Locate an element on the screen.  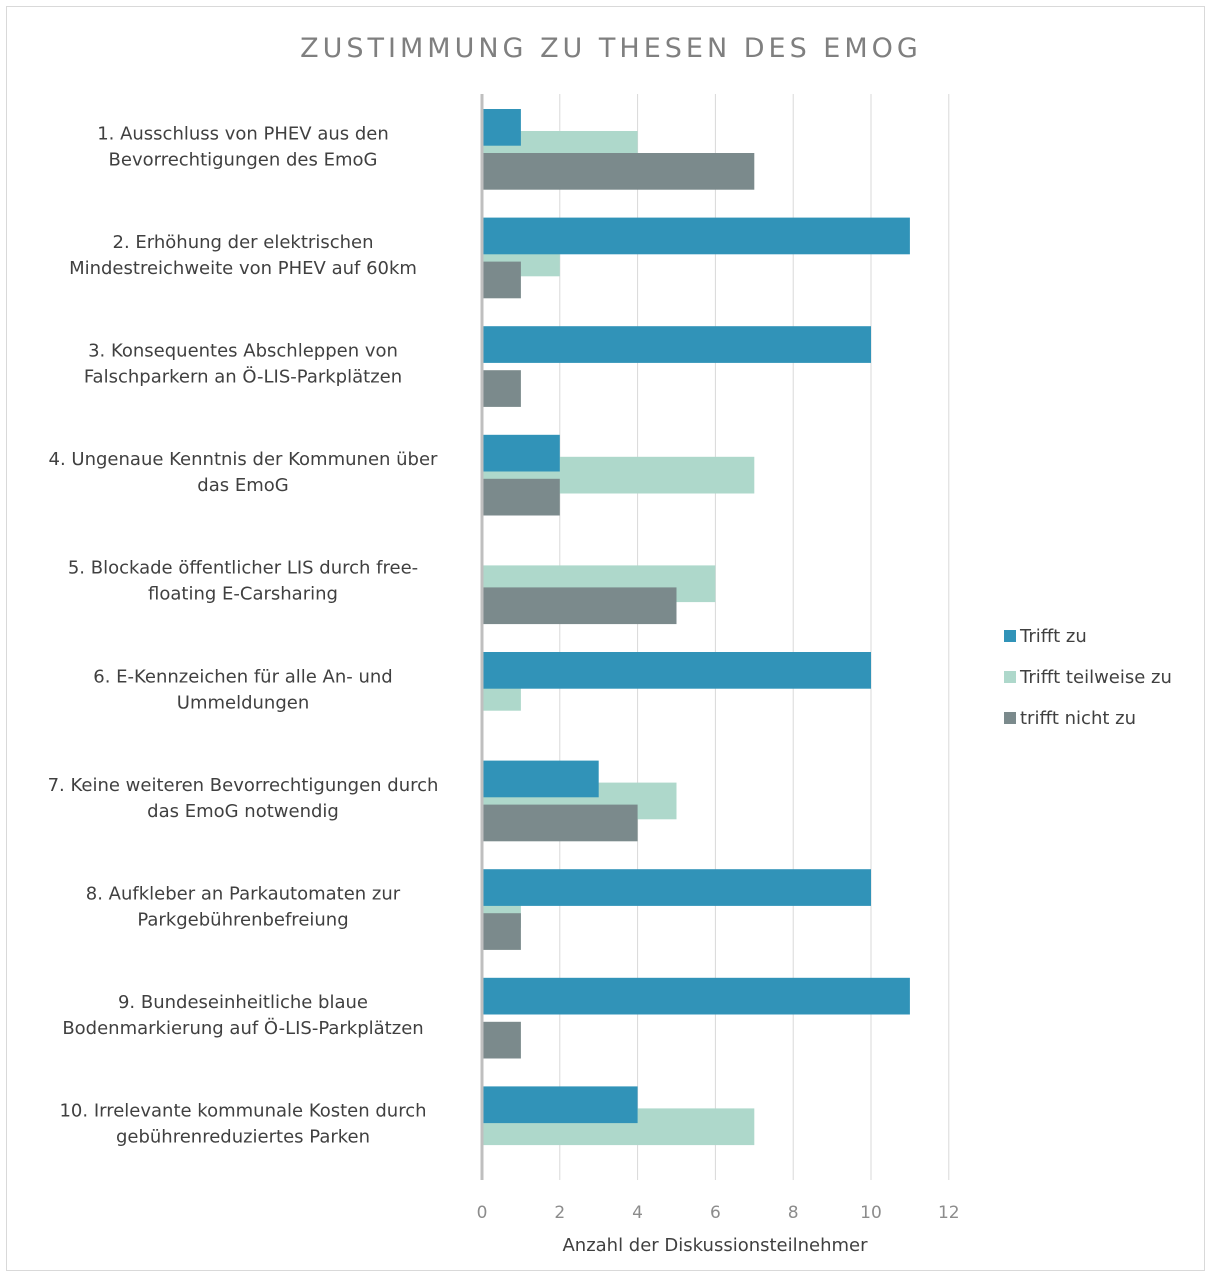
category-label-line: 8. Aufkleber an Parkautomaten zur is located at coordinates (243, 894).